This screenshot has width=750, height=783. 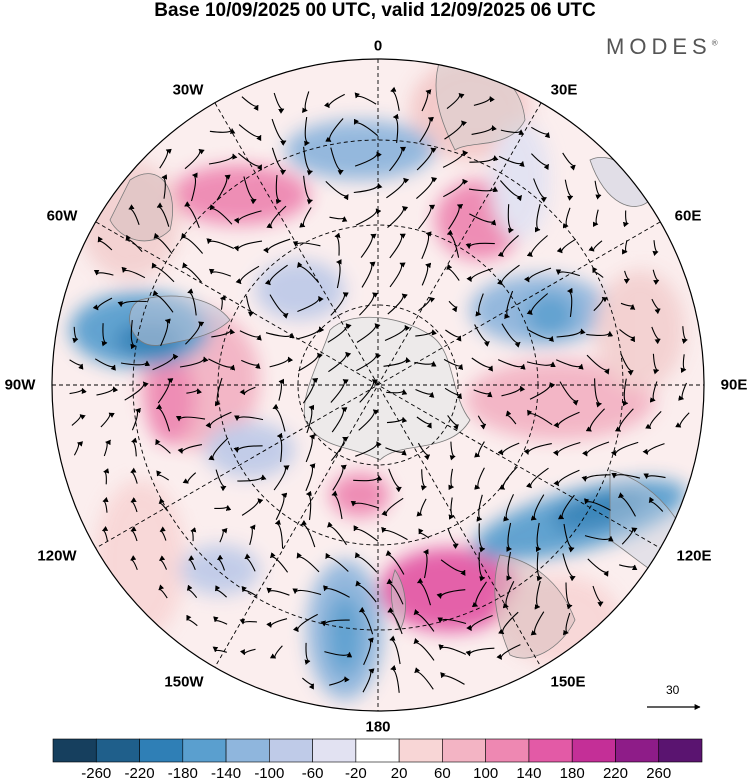 What do you see at coordinates (182, 773) in the screenshot?
I see `colorbar-tick-label: -180` at bounding box center [182, 773].